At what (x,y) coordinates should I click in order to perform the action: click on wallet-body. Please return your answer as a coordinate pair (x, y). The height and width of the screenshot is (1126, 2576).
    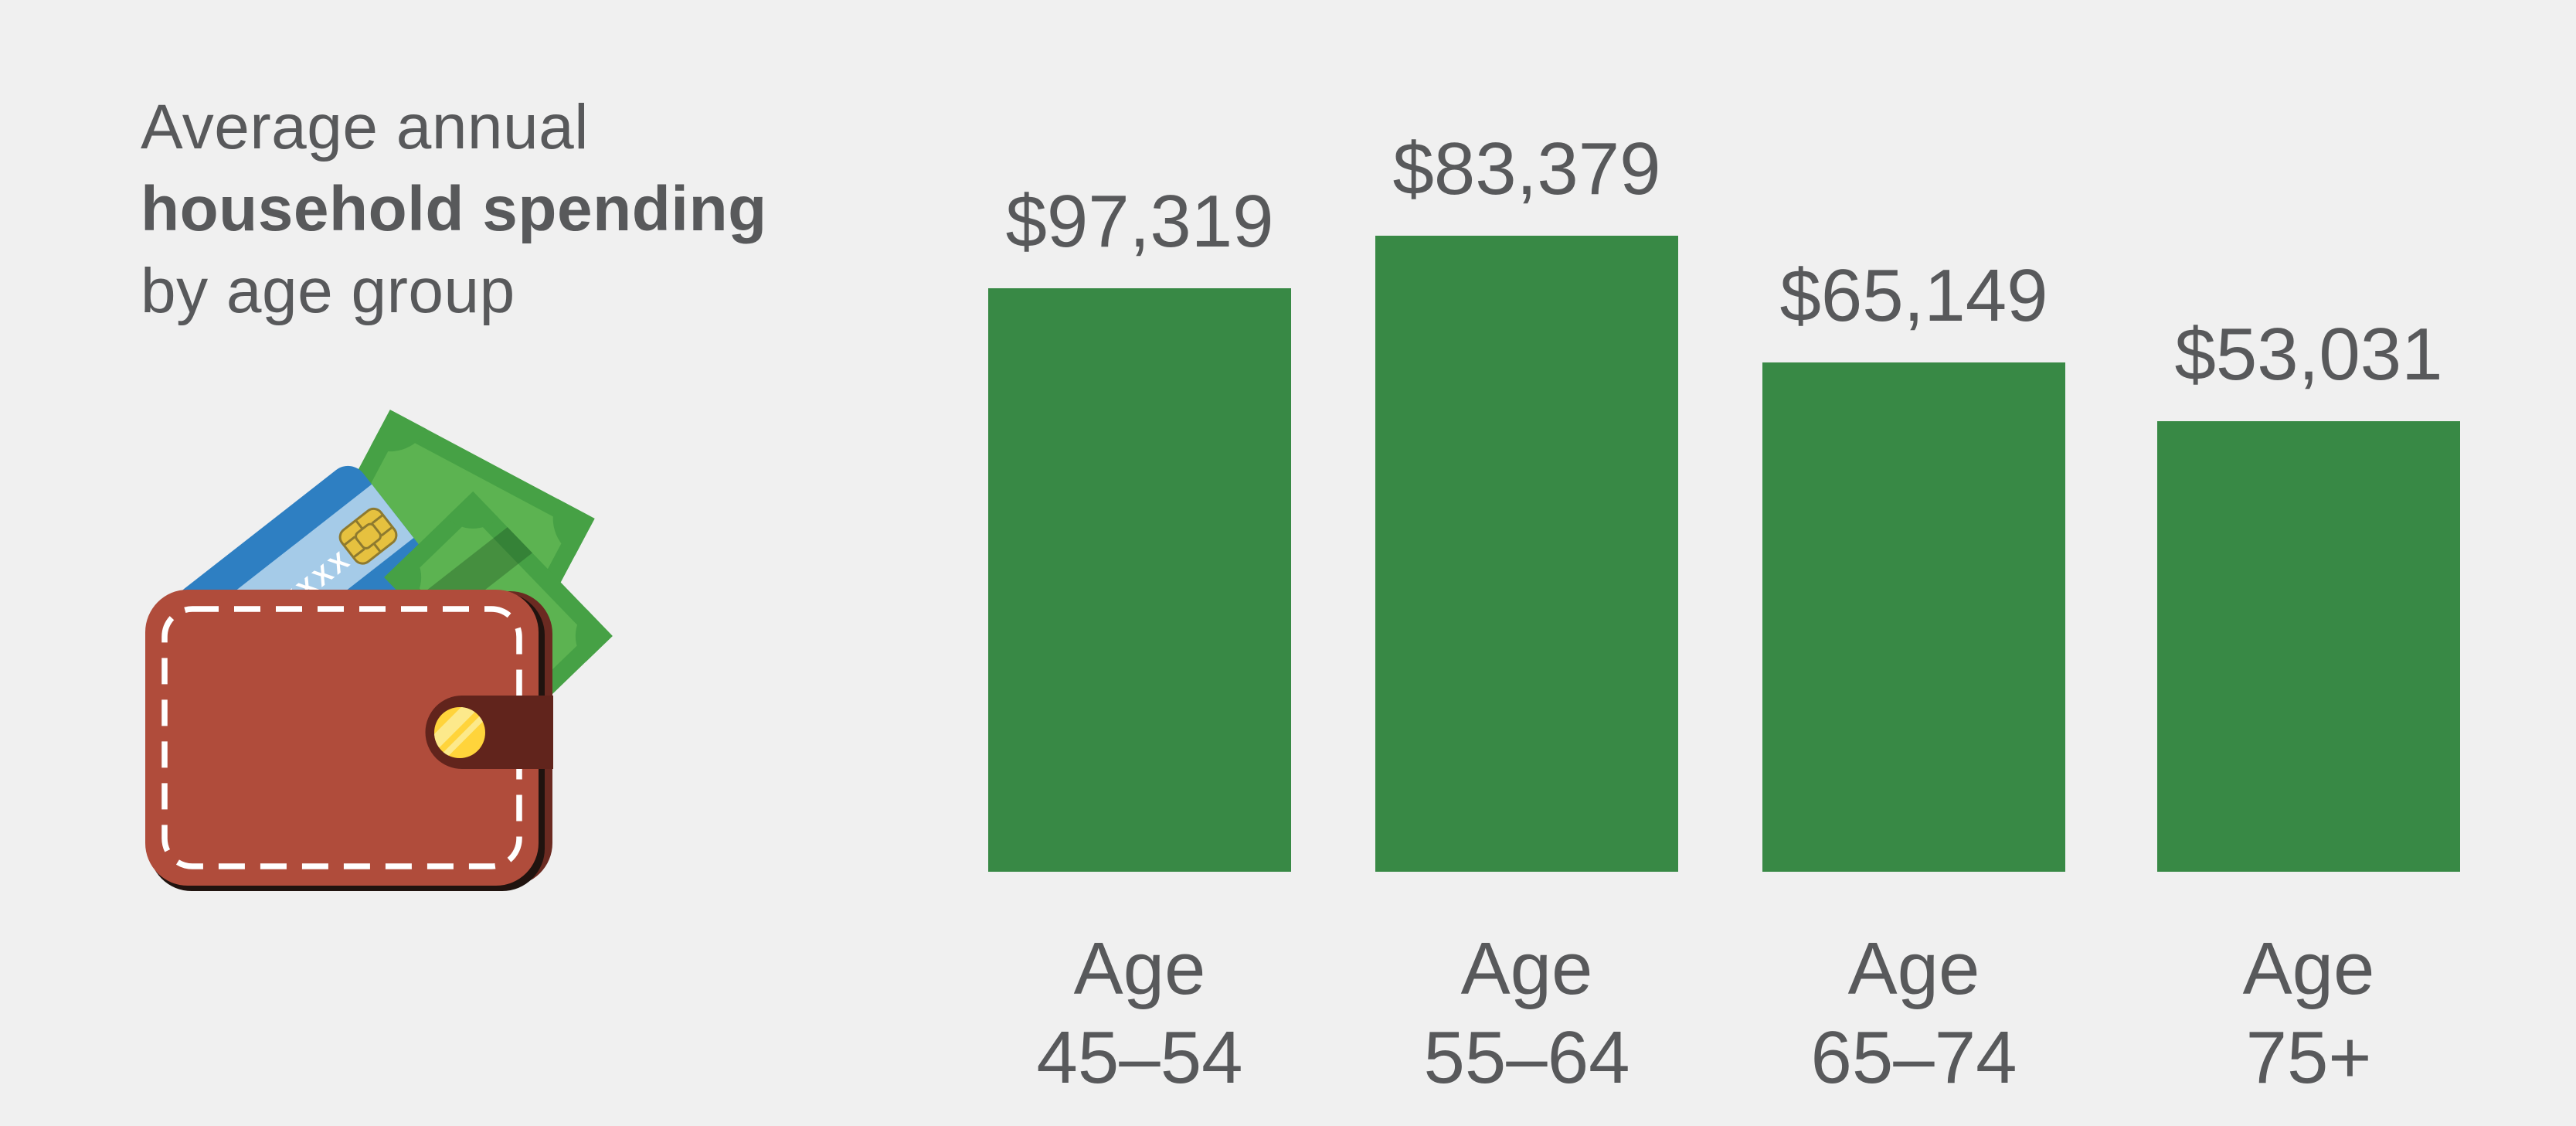
    Looking at the image, I should click on (342, 738).